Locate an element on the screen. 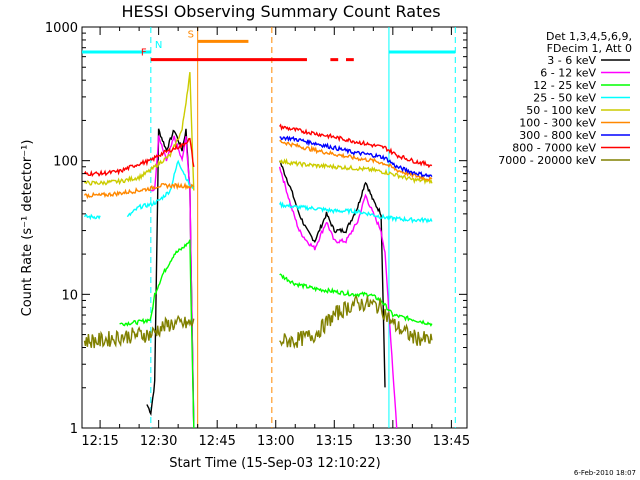  flag-label: N is located at coordinates (158, 45).